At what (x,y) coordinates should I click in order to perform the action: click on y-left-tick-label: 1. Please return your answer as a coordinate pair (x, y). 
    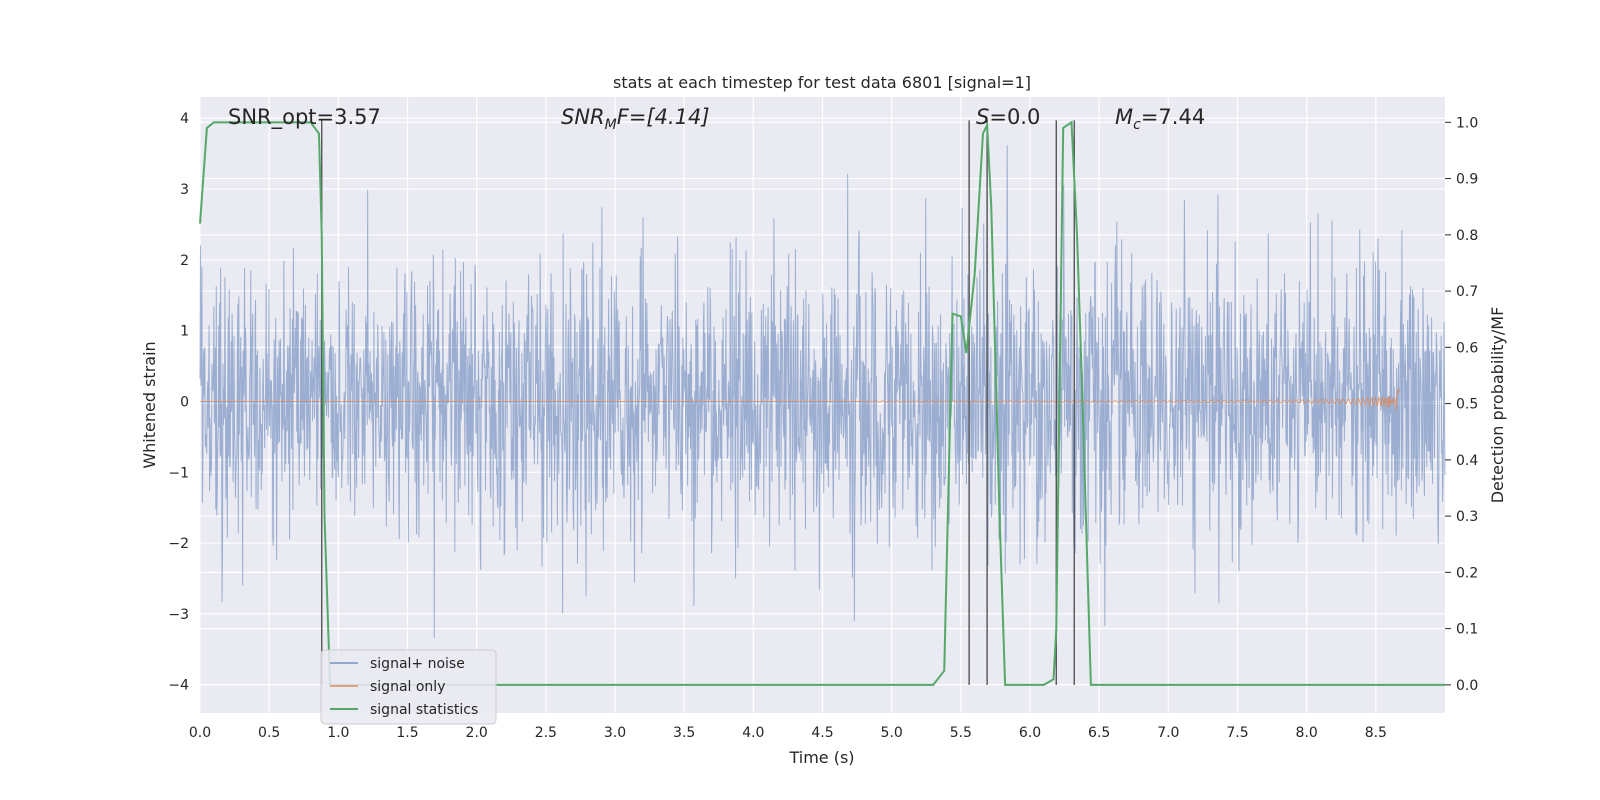
    Looking at the image, I should click on (184, 332).